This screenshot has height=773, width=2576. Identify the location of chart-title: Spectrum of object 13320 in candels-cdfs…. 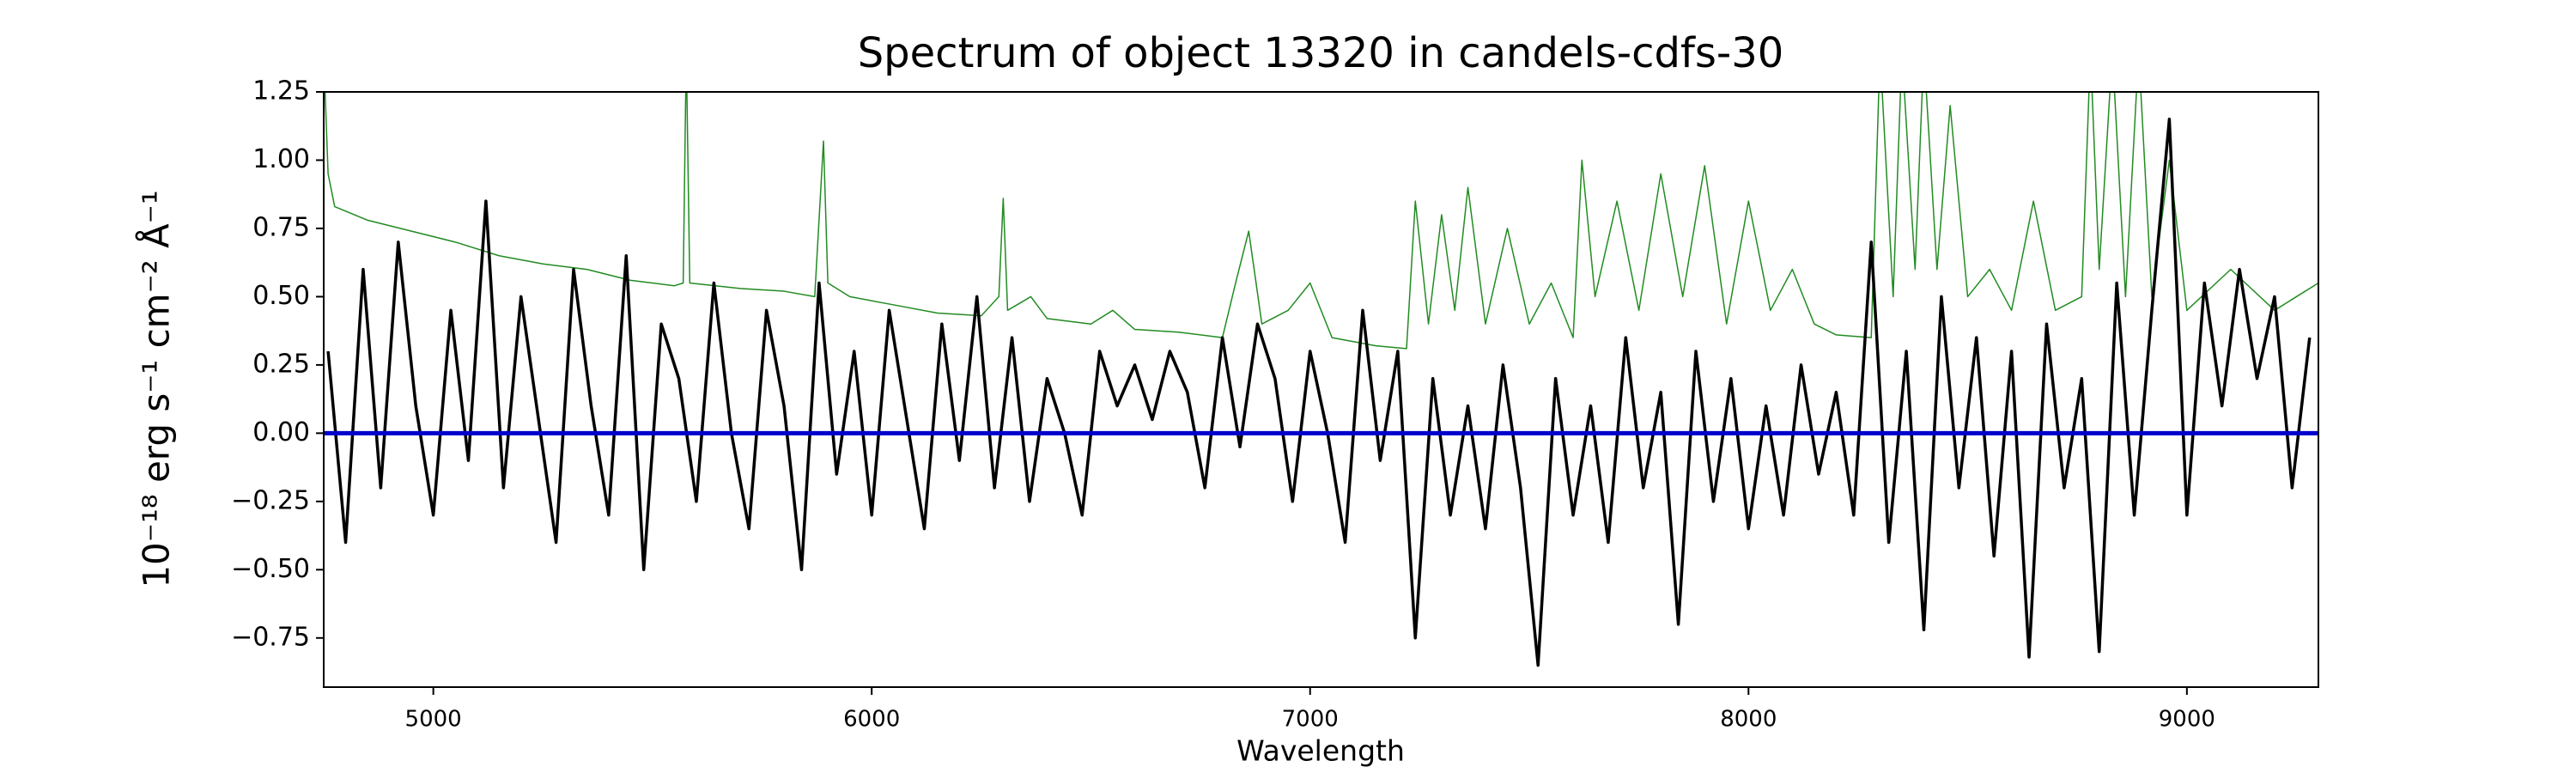
(1321, 53).